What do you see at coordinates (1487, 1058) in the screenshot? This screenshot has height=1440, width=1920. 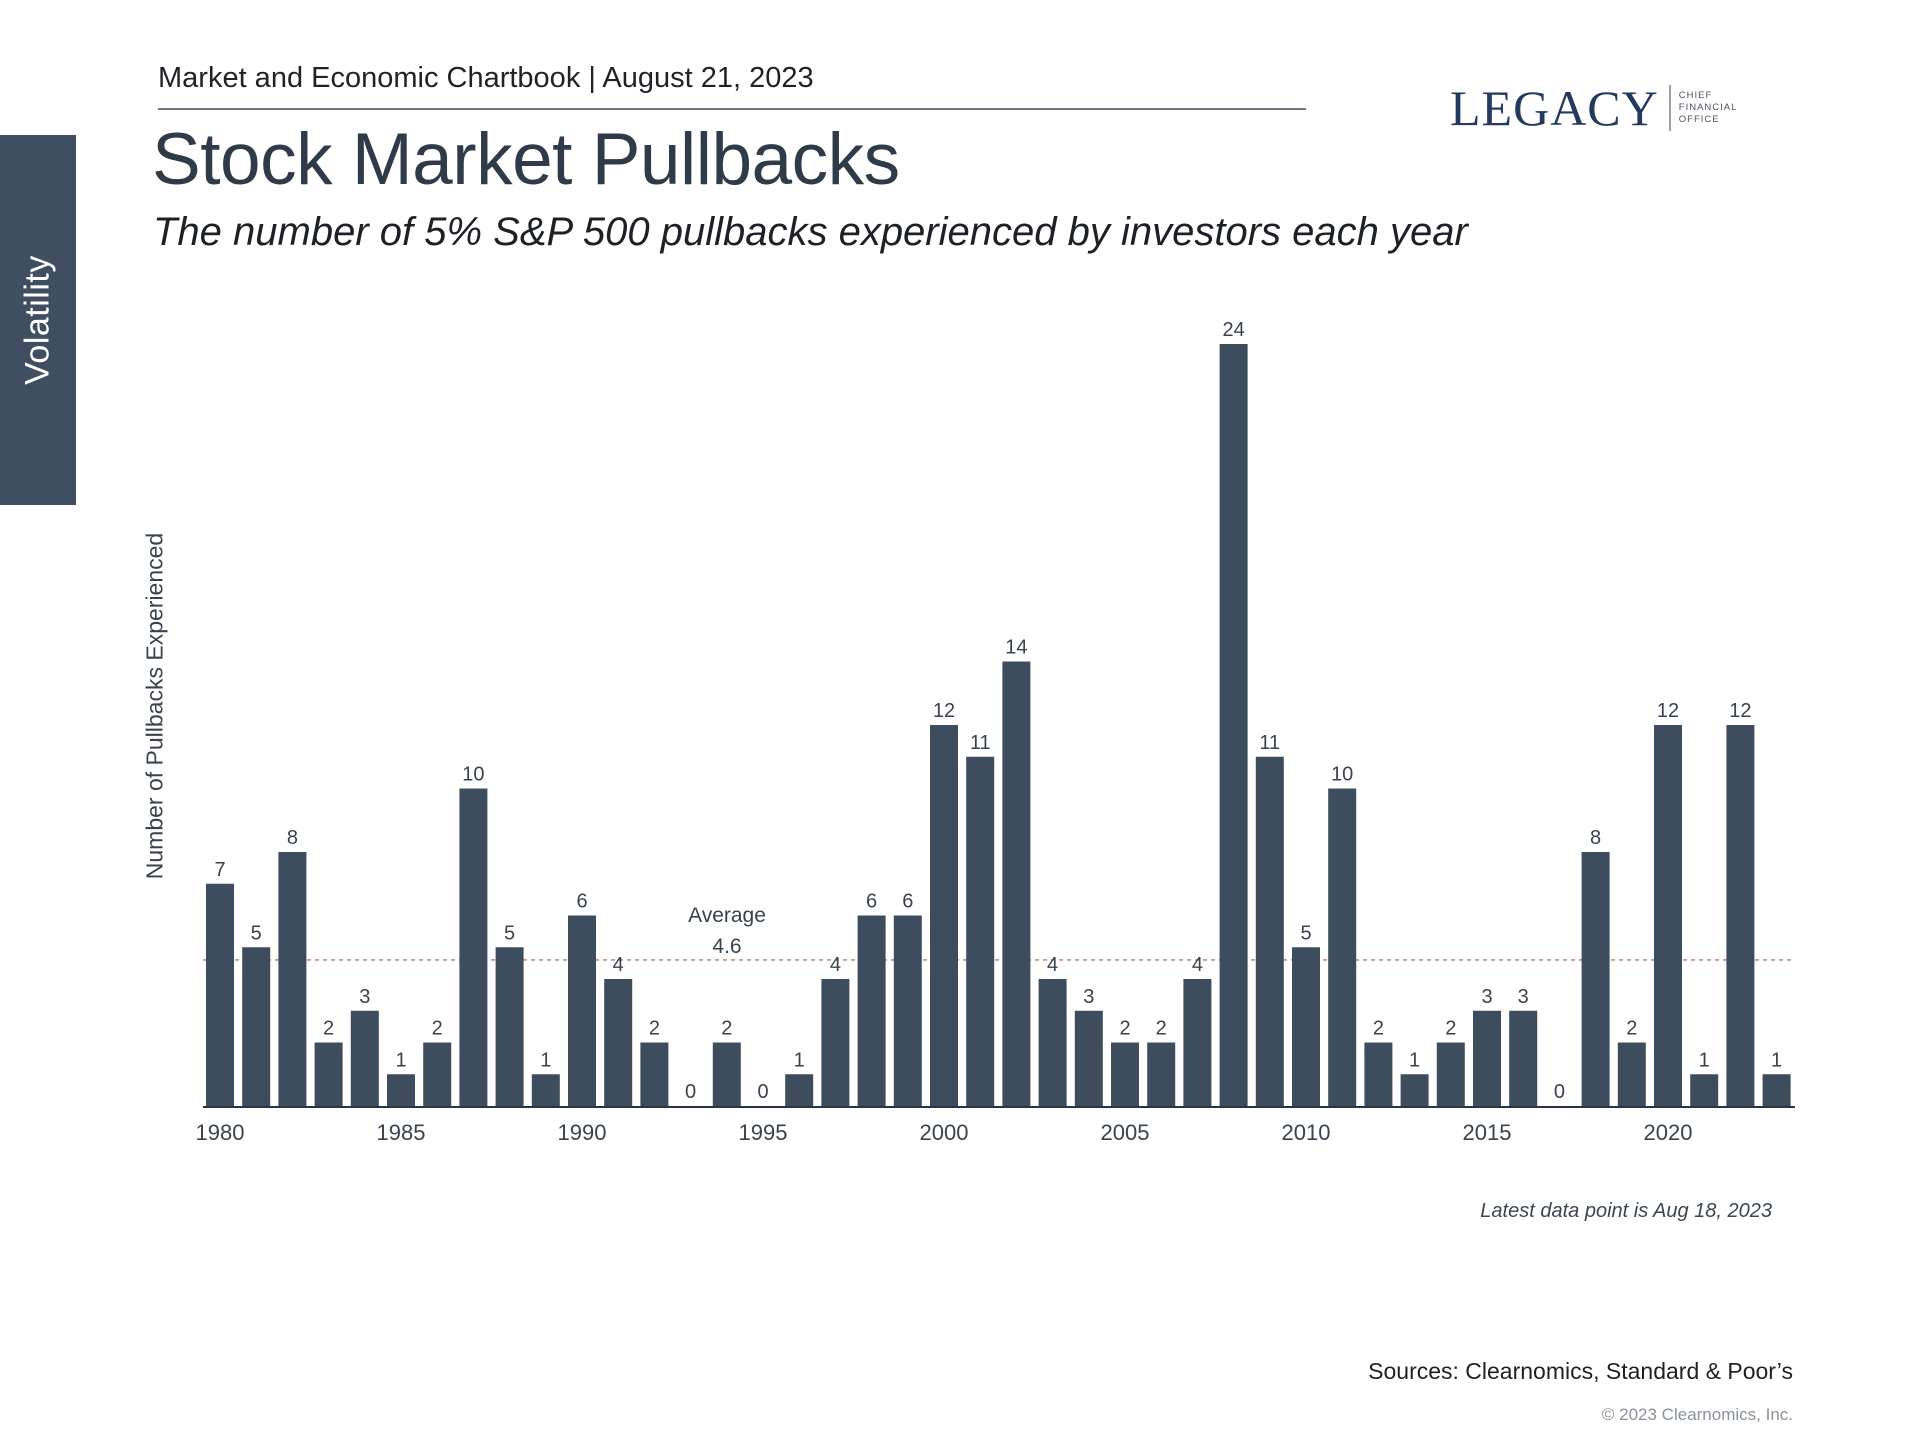 I see `bar-2015` at bounding box center [1487, 1058].